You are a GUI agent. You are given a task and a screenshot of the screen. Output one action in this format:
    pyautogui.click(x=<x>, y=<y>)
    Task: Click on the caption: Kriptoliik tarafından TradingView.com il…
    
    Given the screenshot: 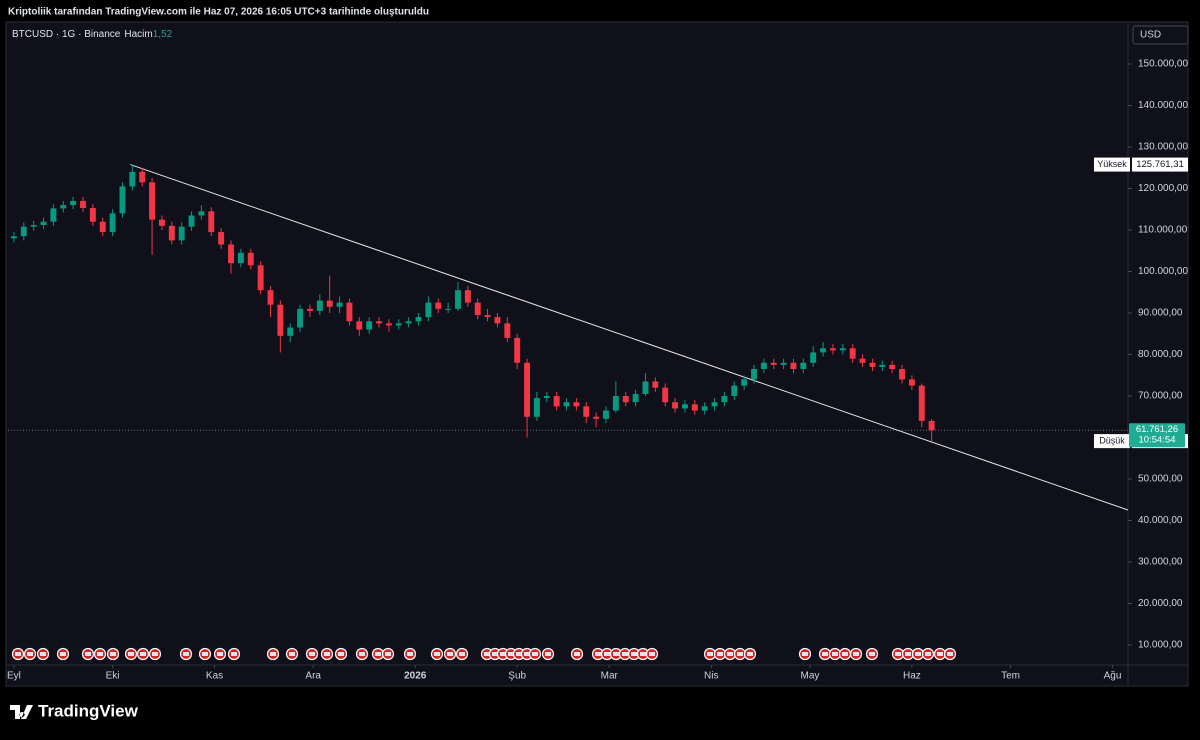 What is the action you would take?
    pyautogui.click(x=218, y=12)
    